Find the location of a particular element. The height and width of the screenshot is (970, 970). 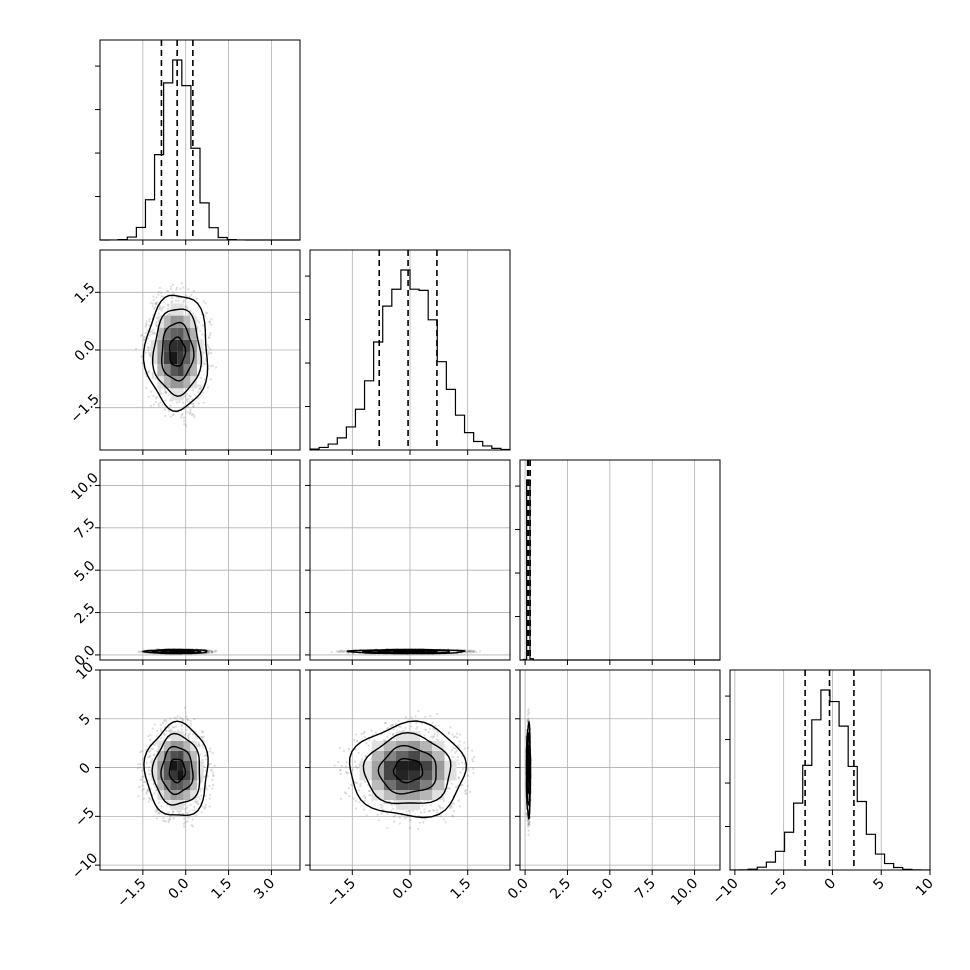

panel-3-3-xtick-label-3: 5 is located at coordinates (879, 885).